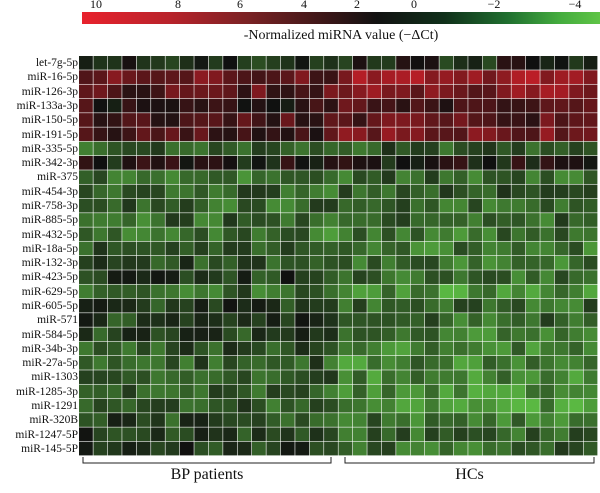 This screenshot has width=600, height=493. I want to click on row-label: miR-150-5p, so click(49, 120).